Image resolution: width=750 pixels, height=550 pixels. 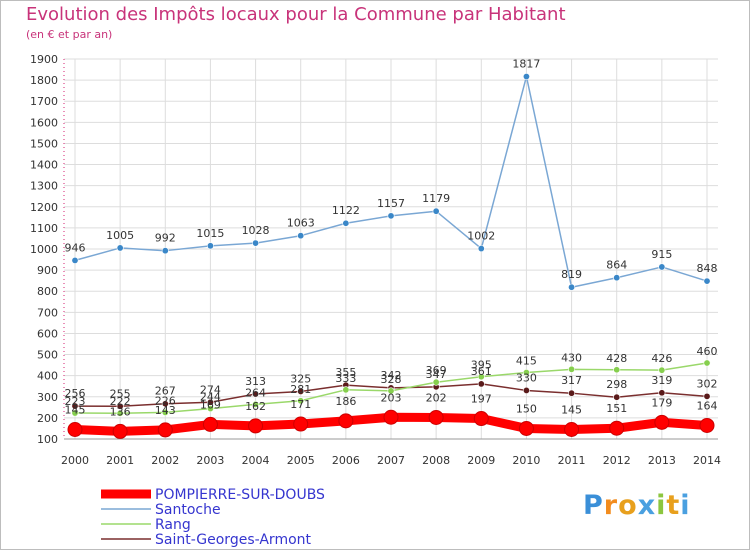 I want to click on data-label: 151, so click(x=616, y=408).